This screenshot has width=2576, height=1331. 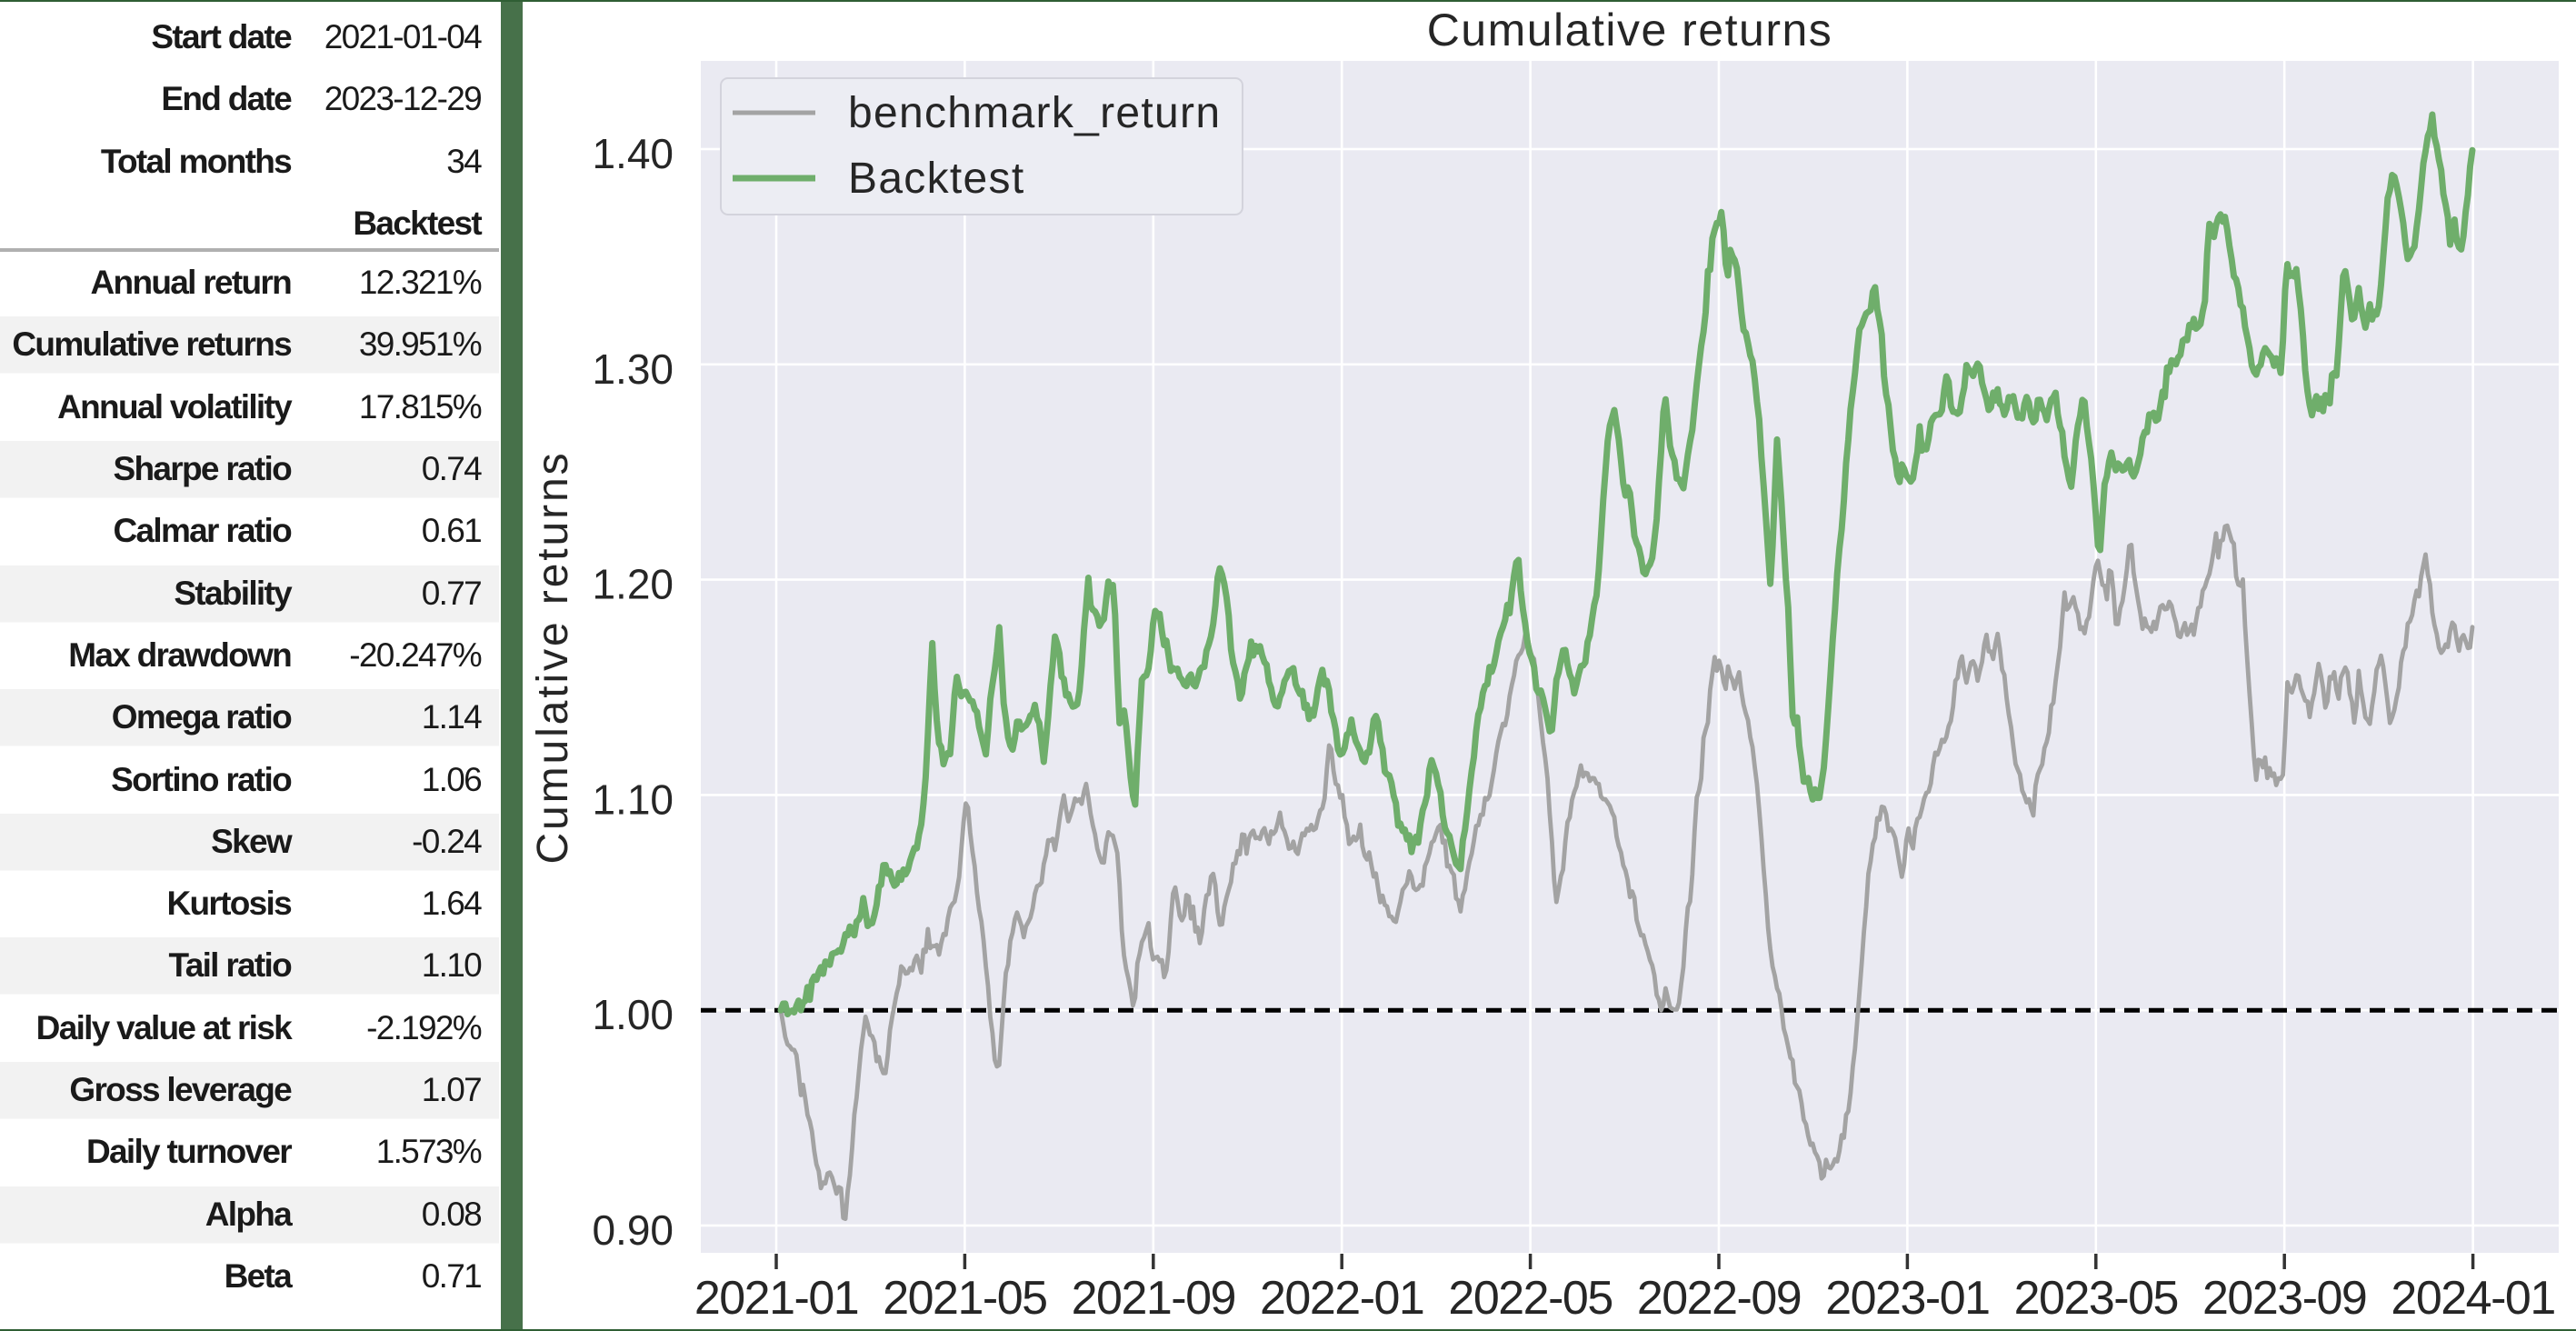 What do you see at coordinates (1034, 113) in the screenshot?
I see `svg-text: benchmark_return` at bounding box center [1034, 113].